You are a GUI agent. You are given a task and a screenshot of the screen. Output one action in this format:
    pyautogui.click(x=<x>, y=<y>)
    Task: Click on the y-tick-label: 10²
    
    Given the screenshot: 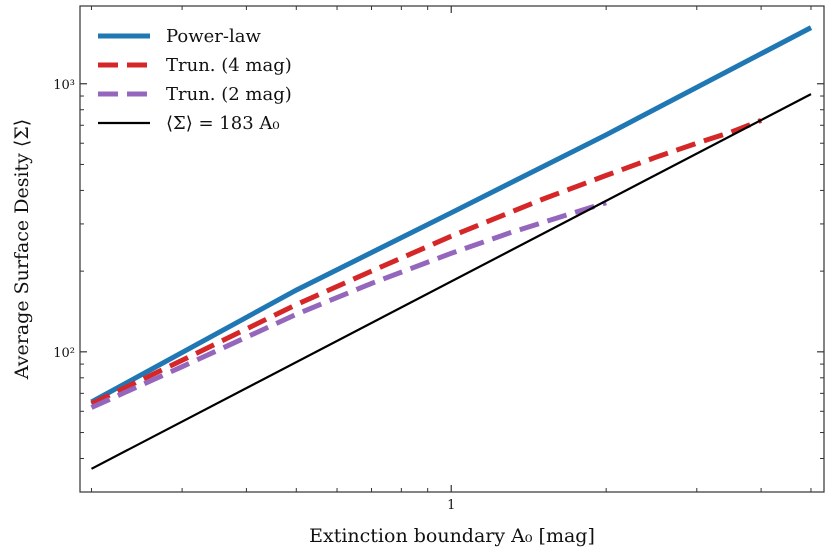 What is the action you would take?
    pyautogui.click(x=64, y=353)
    